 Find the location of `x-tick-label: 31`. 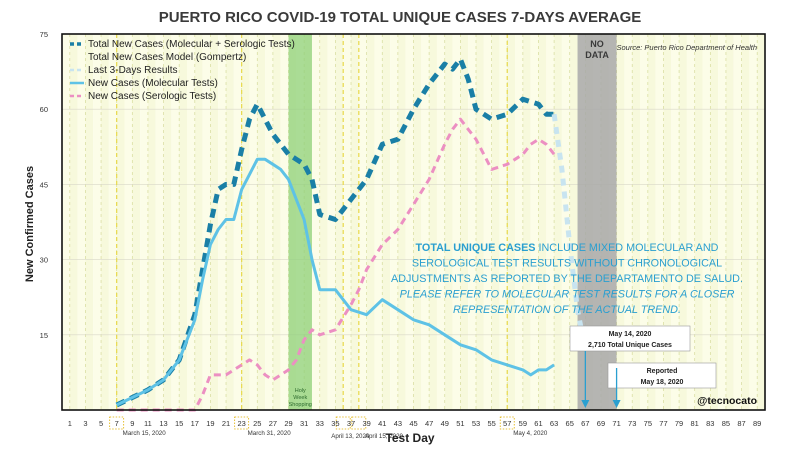

x-tick-label: 31 is located at coordinates (304, 423).